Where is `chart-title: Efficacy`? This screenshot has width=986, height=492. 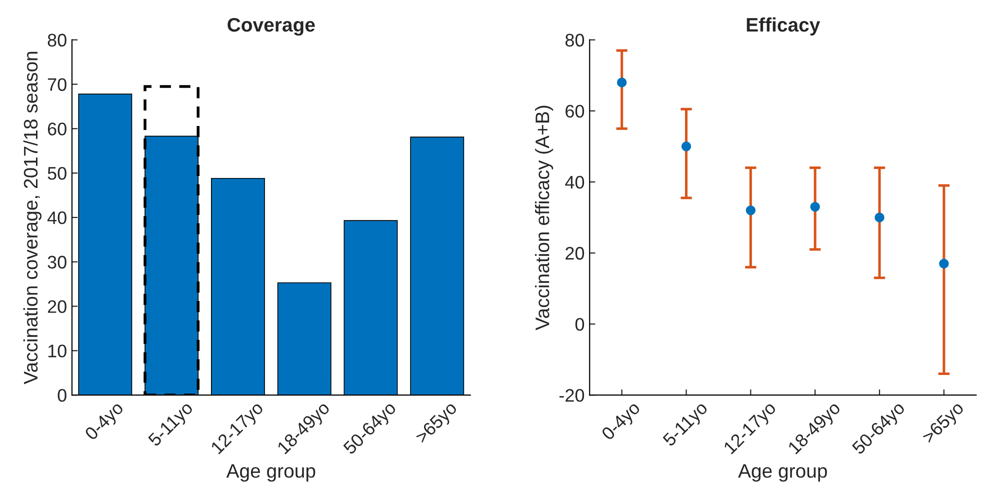 chart-title: Efficacy is located at coordinates (783, 26).